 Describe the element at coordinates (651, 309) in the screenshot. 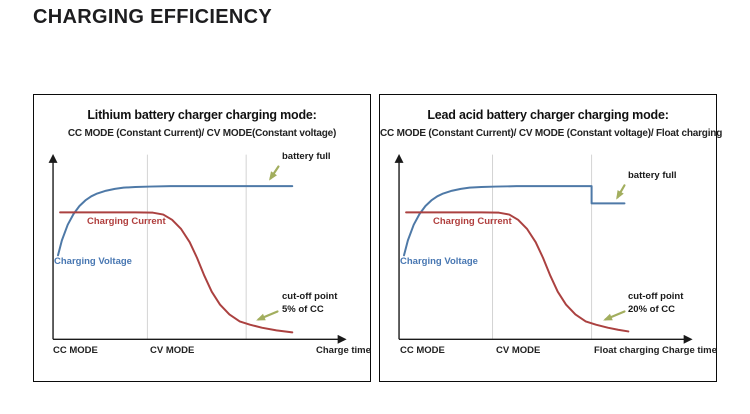

I see `cutoff-label-line2: 20% of CC` at that location.